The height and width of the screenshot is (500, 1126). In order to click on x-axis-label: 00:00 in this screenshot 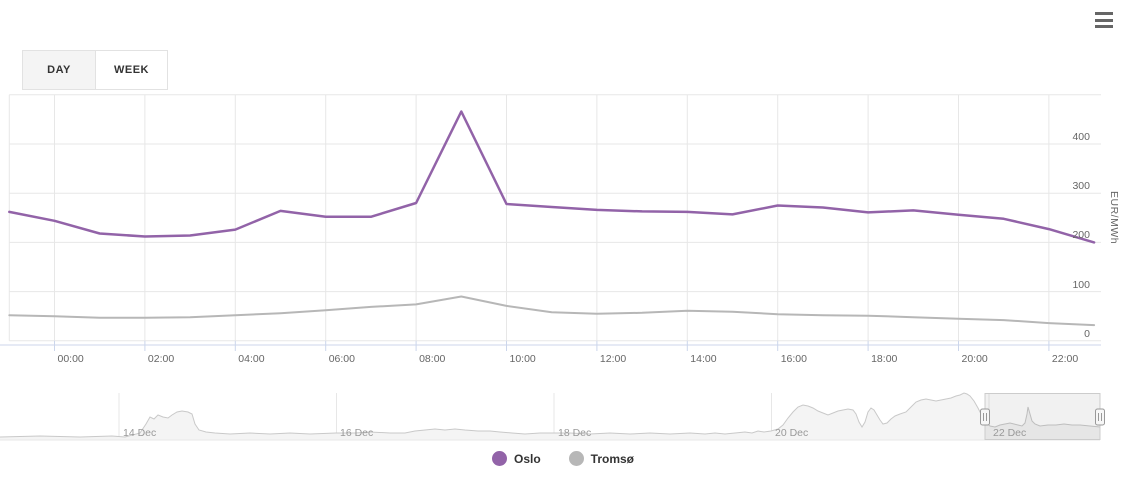, I will do `click(70, 359)`.